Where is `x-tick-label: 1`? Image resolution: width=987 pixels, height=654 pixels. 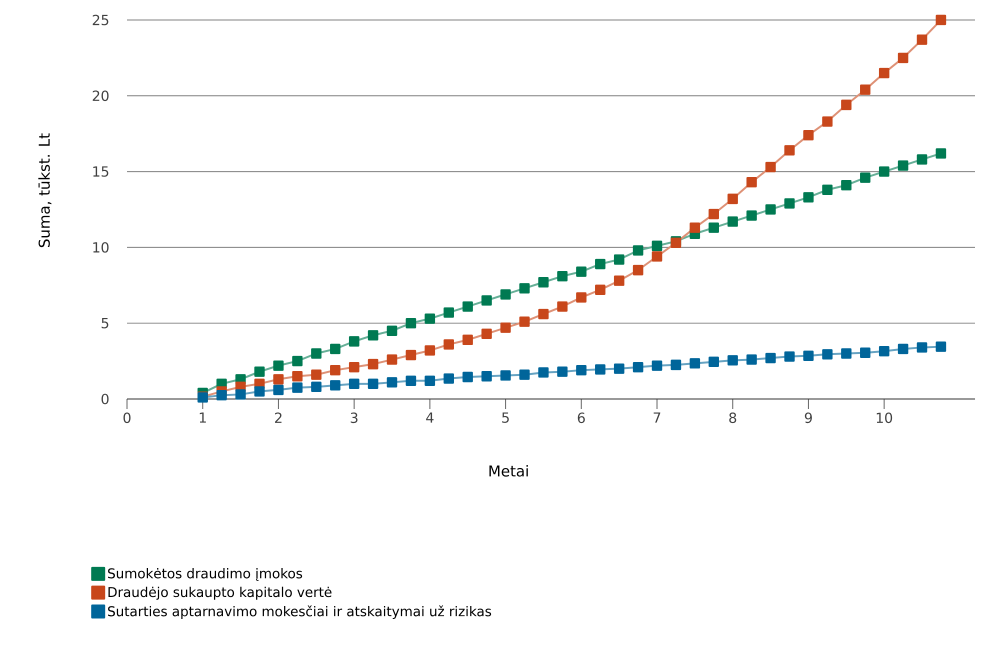
x-tick-label: 1 is located at coordinates (203, 417).